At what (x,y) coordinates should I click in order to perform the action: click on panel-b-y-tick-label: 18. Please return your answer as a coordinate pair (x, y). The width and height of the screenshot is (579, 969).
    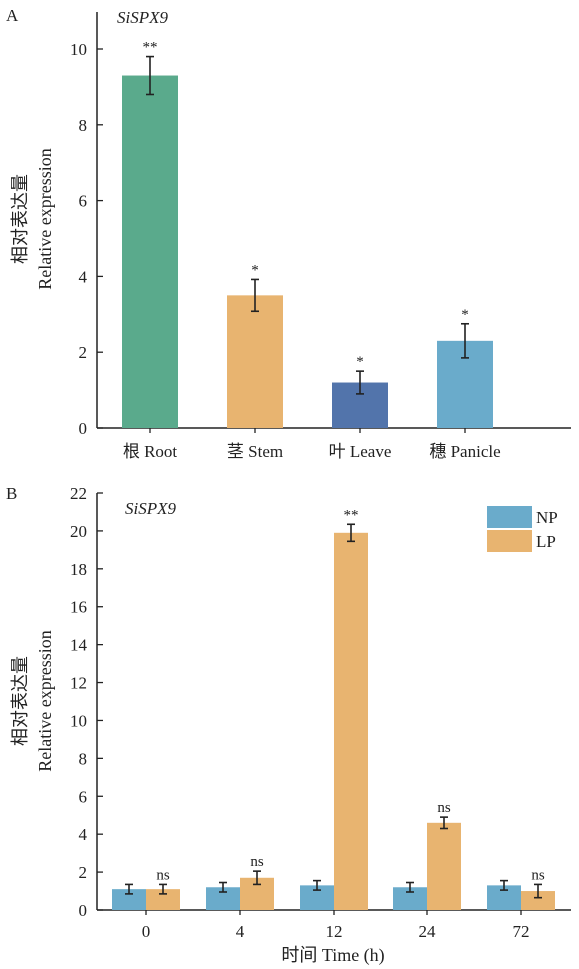
    Looking at the image, I should click on (78, 569).